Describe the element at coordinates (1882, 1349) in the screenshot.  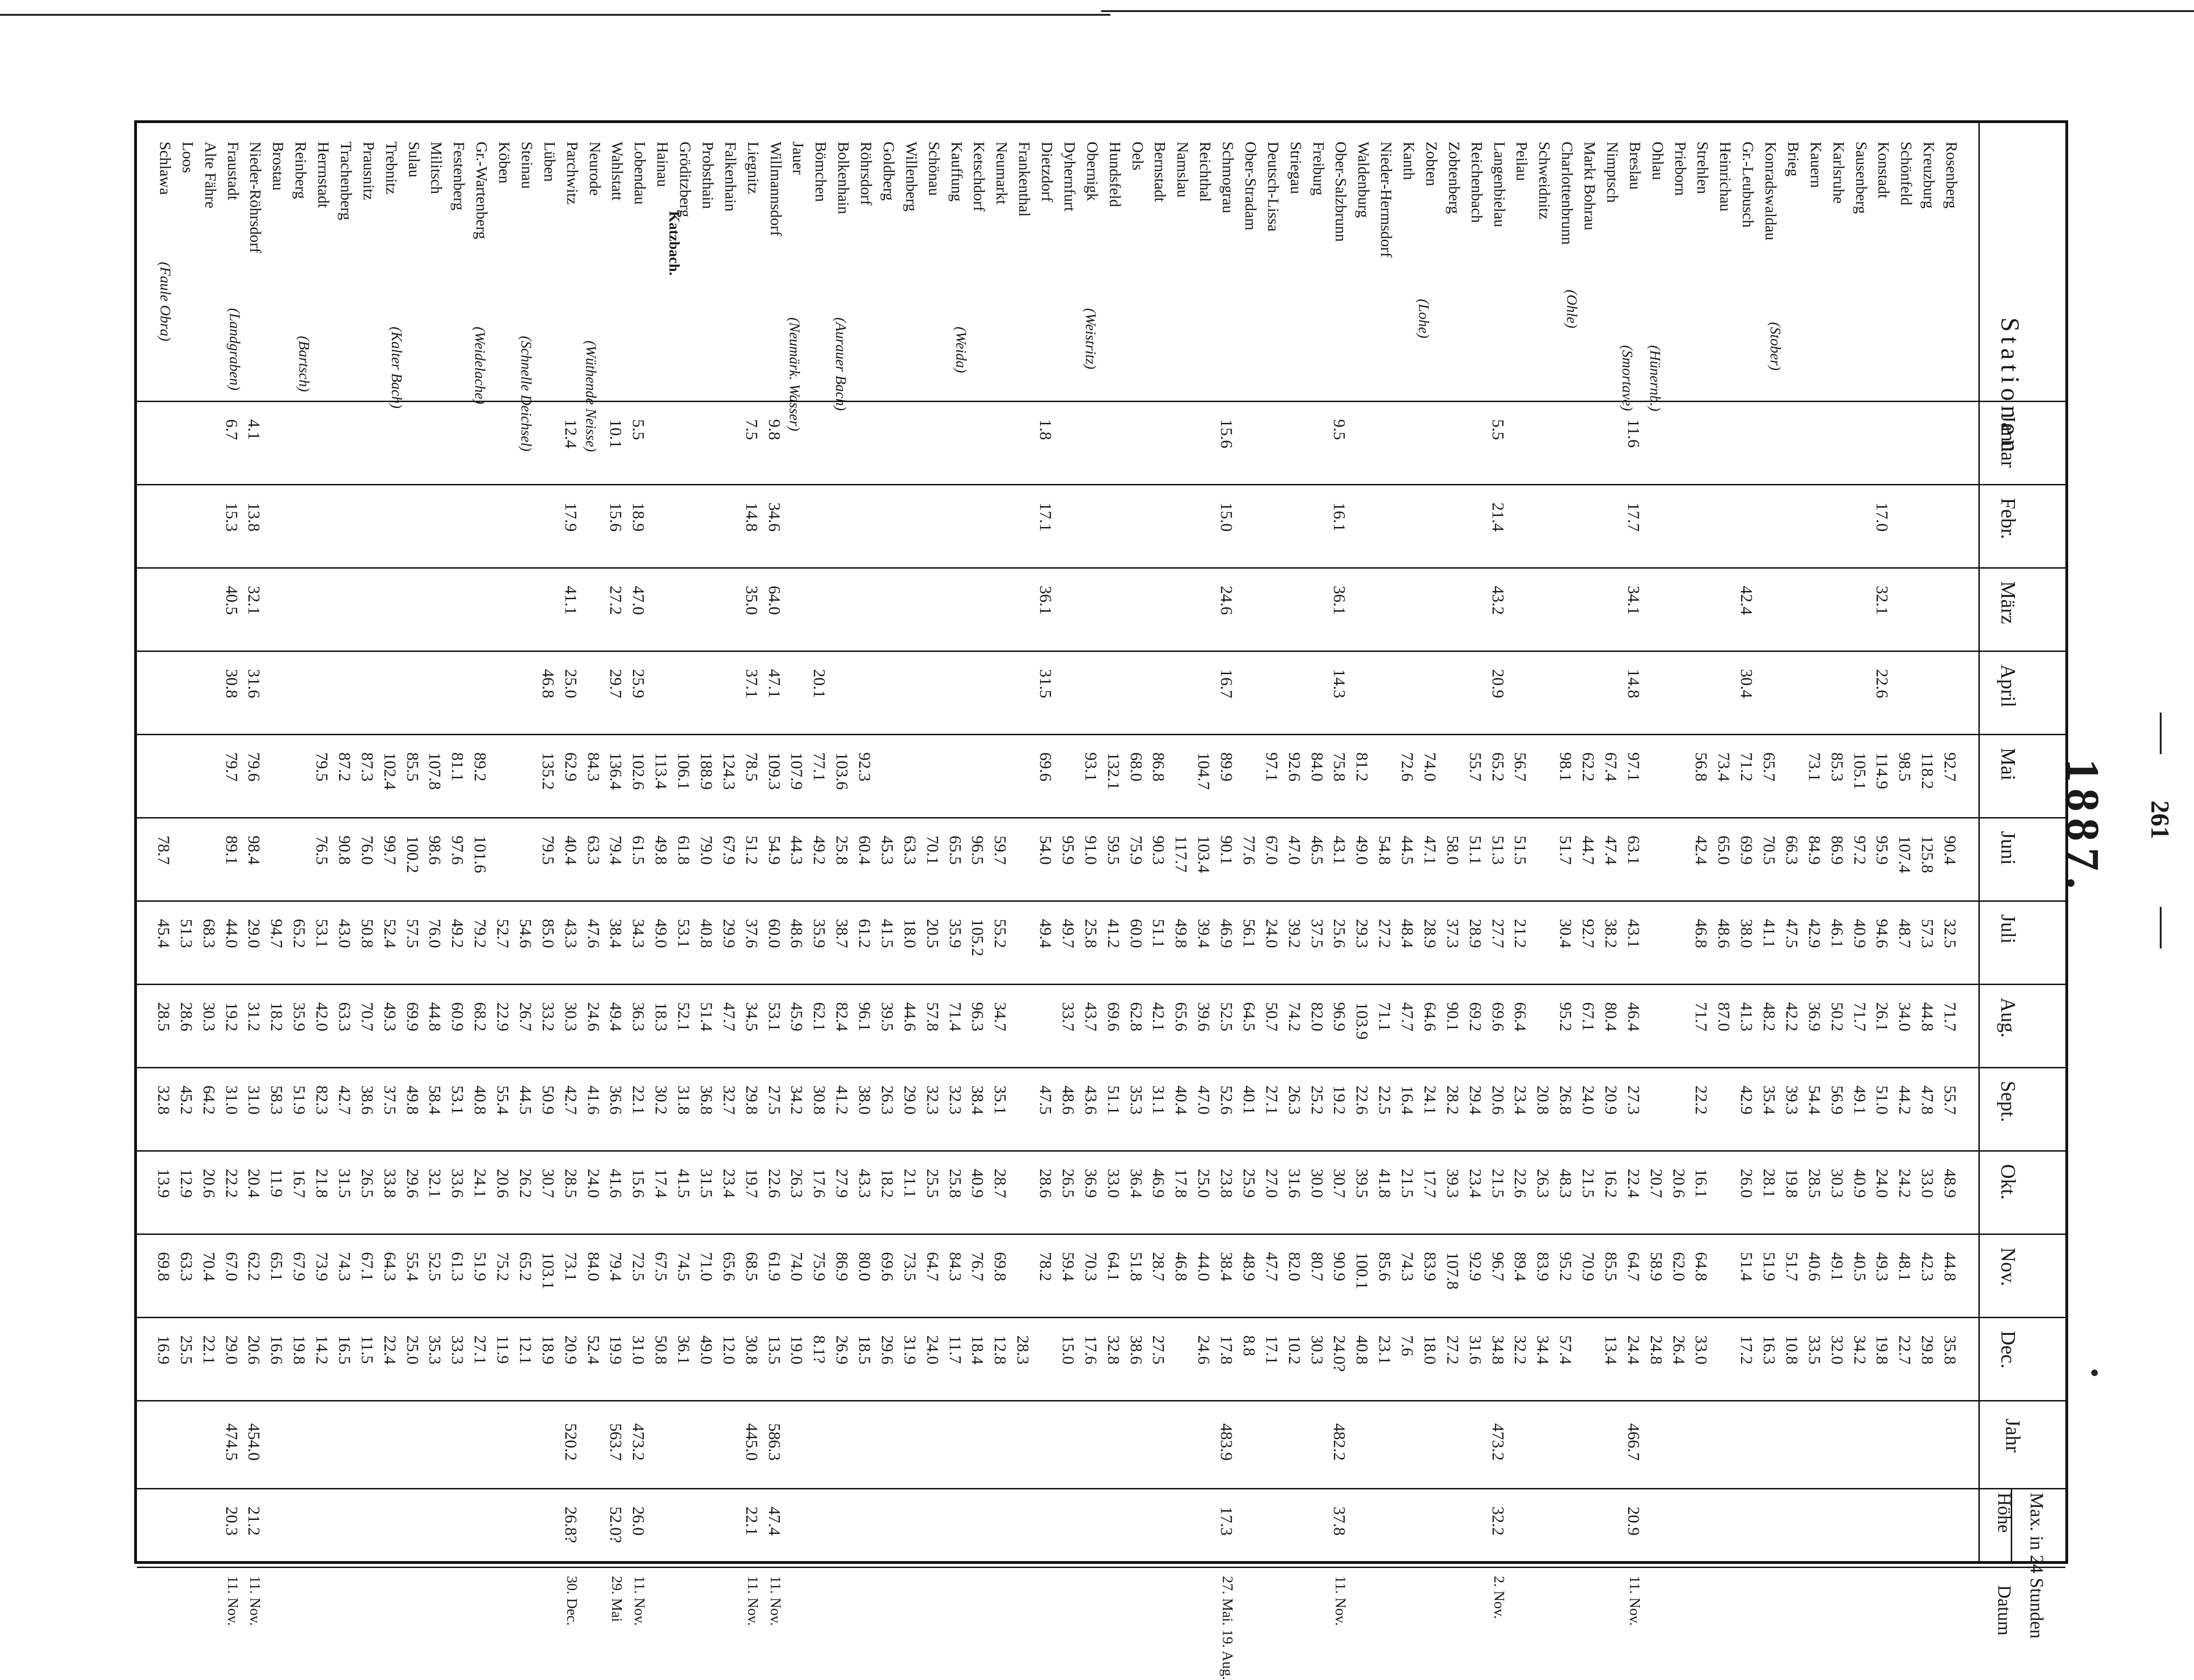
I see `month-value: 19.8` at that location.